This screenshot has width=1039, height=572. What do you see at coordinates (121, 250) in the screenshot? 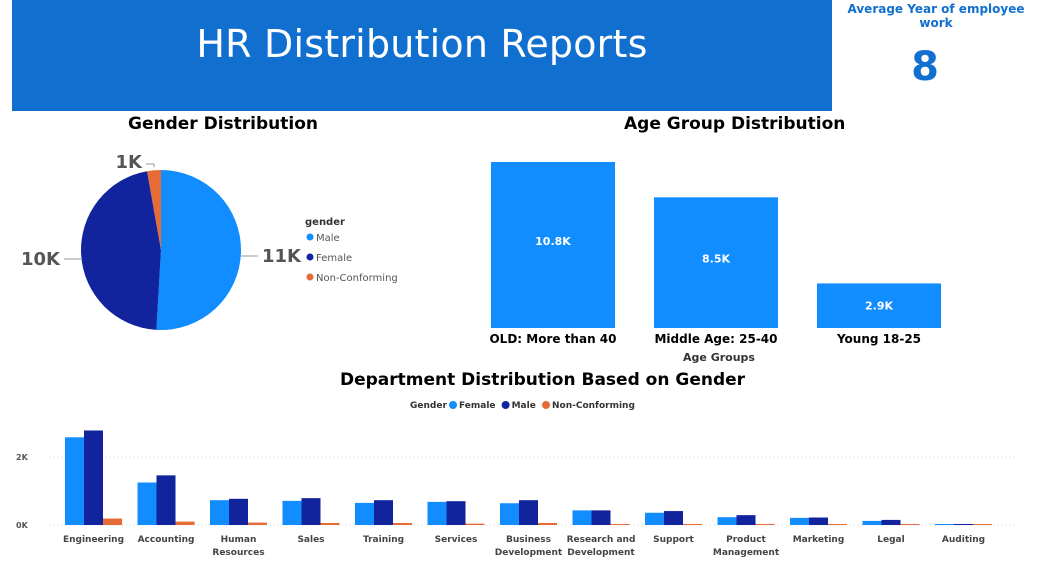
I see `pie-slice-female` at bounding box center [121, 250].